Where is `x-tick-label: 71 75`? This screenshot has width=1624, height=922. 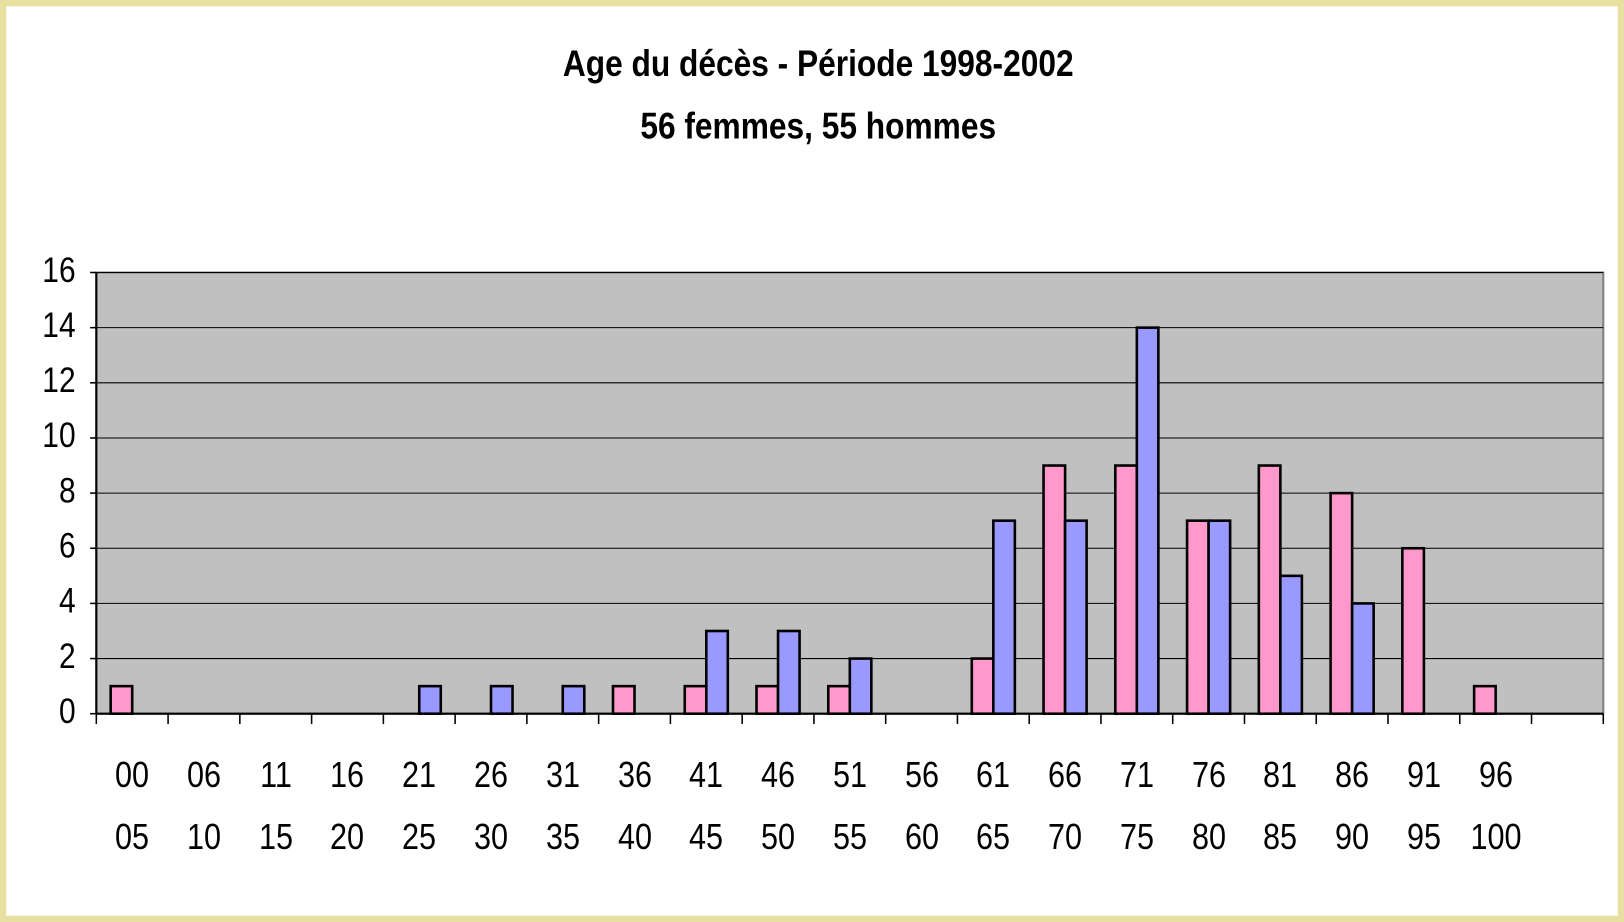 x-tick-label: 71 75 is located at coordinates (1136, 805).